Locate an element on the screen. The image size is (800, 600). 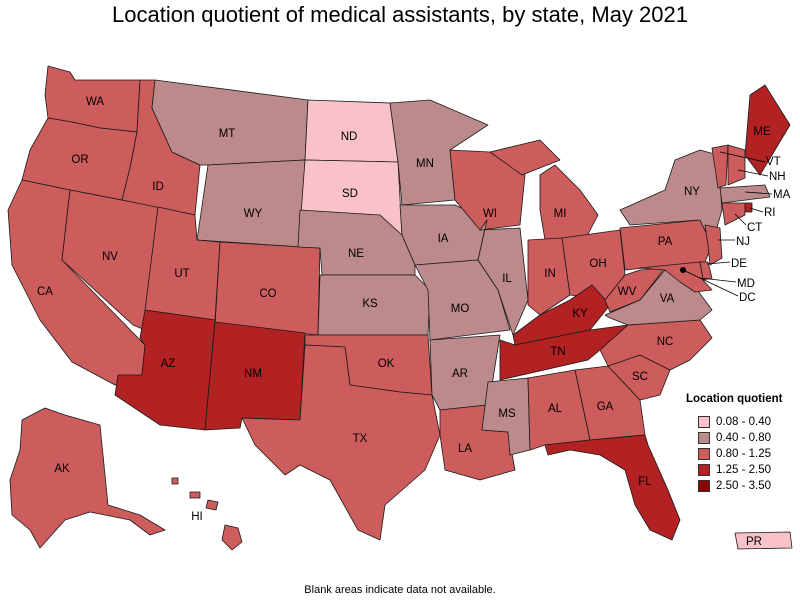
state-wy is located at coordinates (251, 203).